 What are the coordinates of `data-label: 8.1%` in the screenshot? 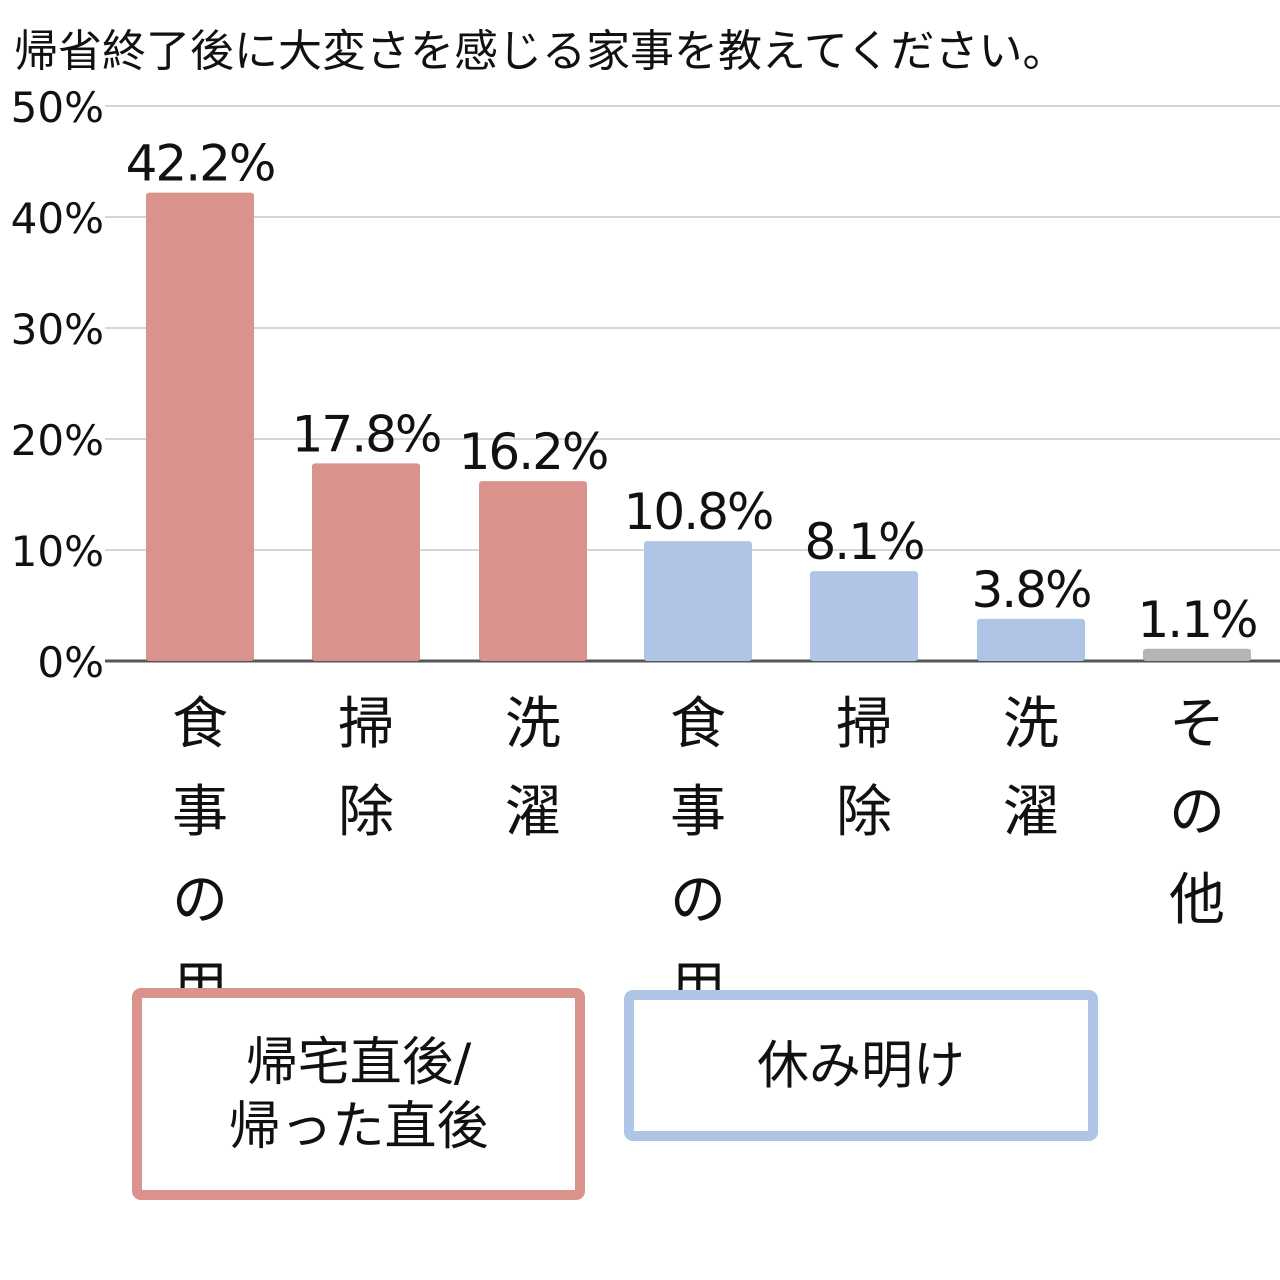 It's located at (863, 542).